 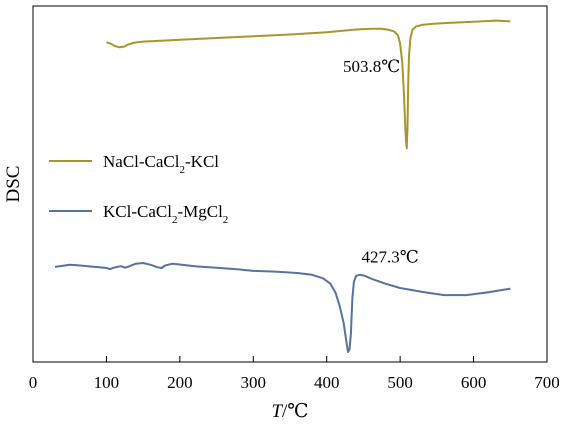 What do you see at coordinates (371, 66) in the screenshot?
I see `peak-annotation-0: 503.8℃` at bounding box center [371, 66].